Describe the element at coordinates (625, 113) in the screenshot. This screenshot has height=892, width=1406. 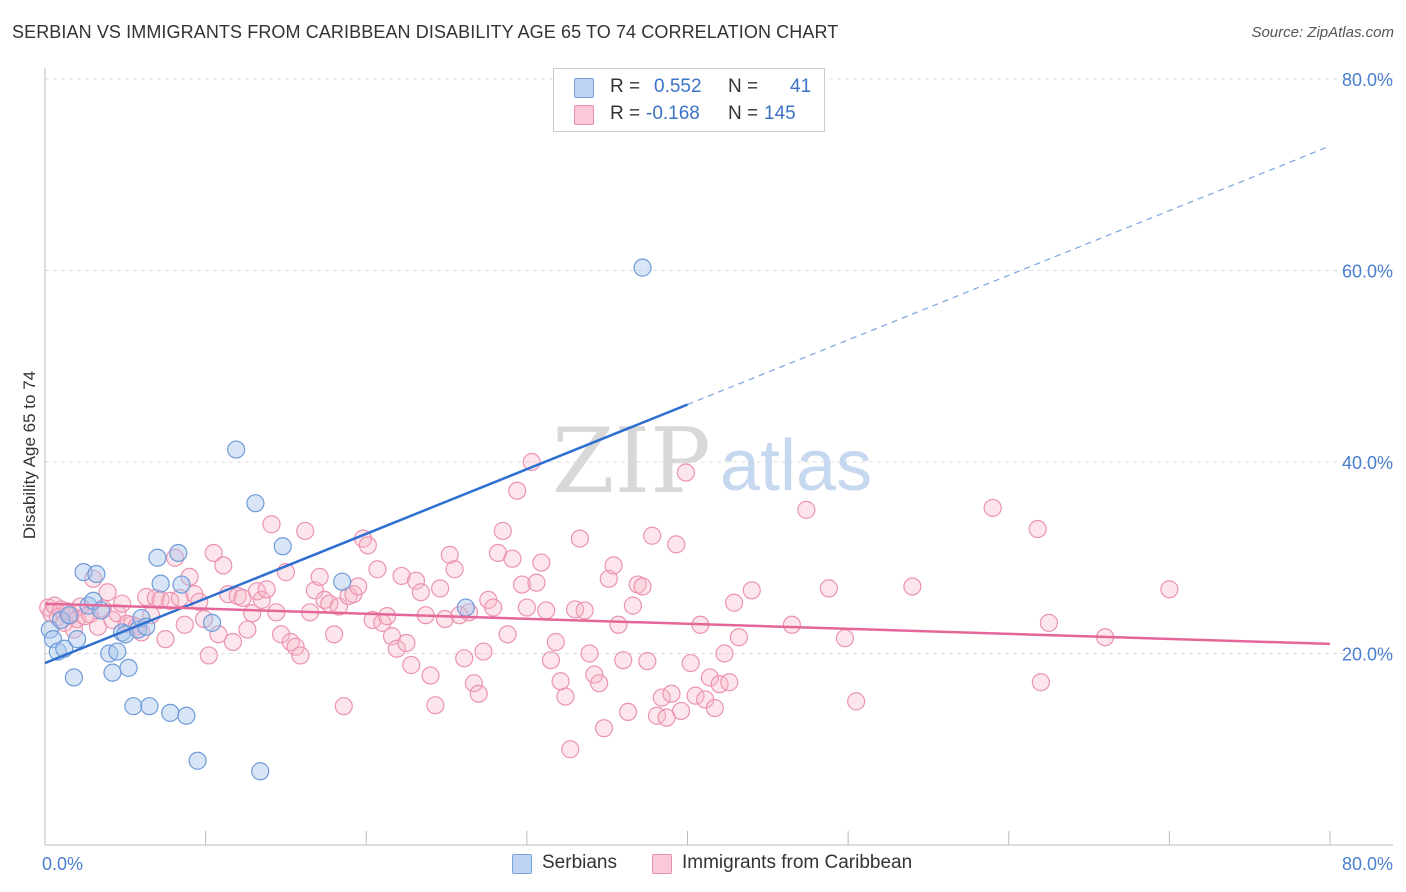
I see `legend-r-label: R =` at that location.